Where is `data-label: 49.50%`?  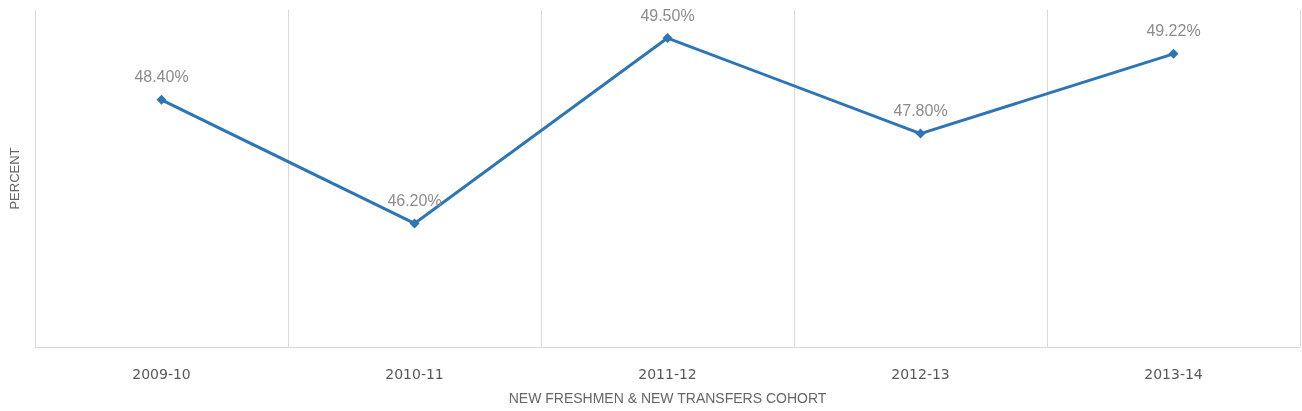 data-label: 49.50% is located at coordinates (667, 15).